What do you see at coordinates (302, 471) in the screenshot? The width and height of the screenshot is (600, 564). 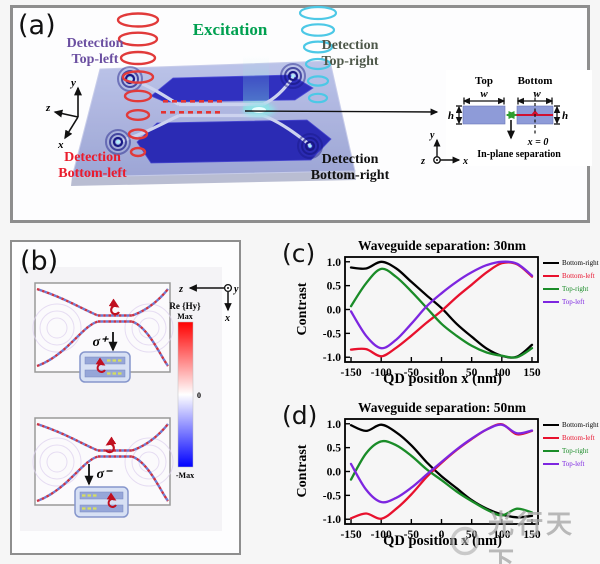 I see `chart-d-ylabel: Contrast` at bounding box center [302, 471].